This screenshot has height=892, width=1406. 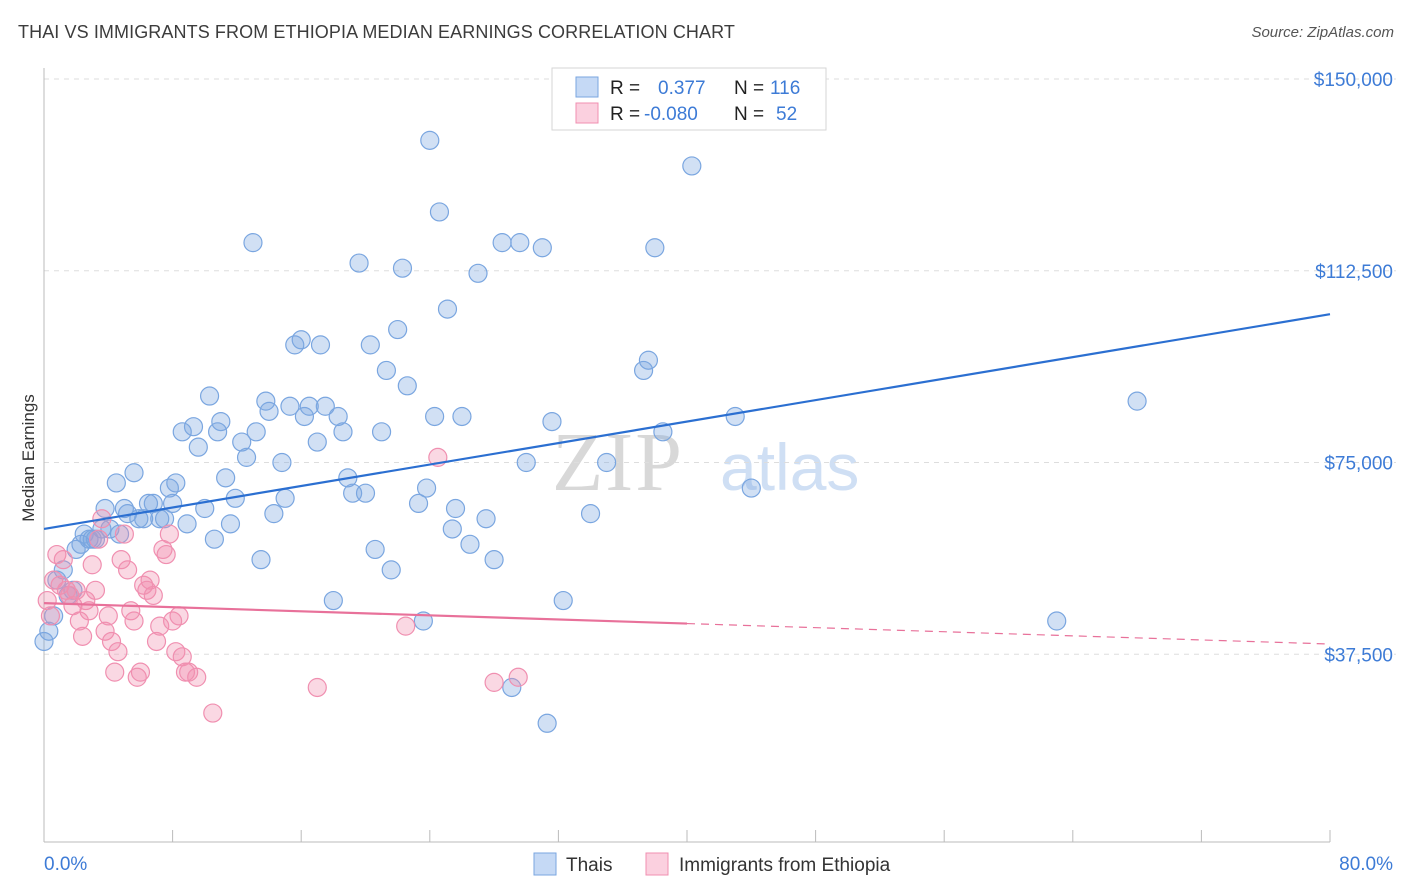 What do you see at coordinates (1353, 368) in the screenshot?
I see `y-tick-labels: $37,500 $75,000 $112,500 $150,000` at bounding box center [1353, 368].